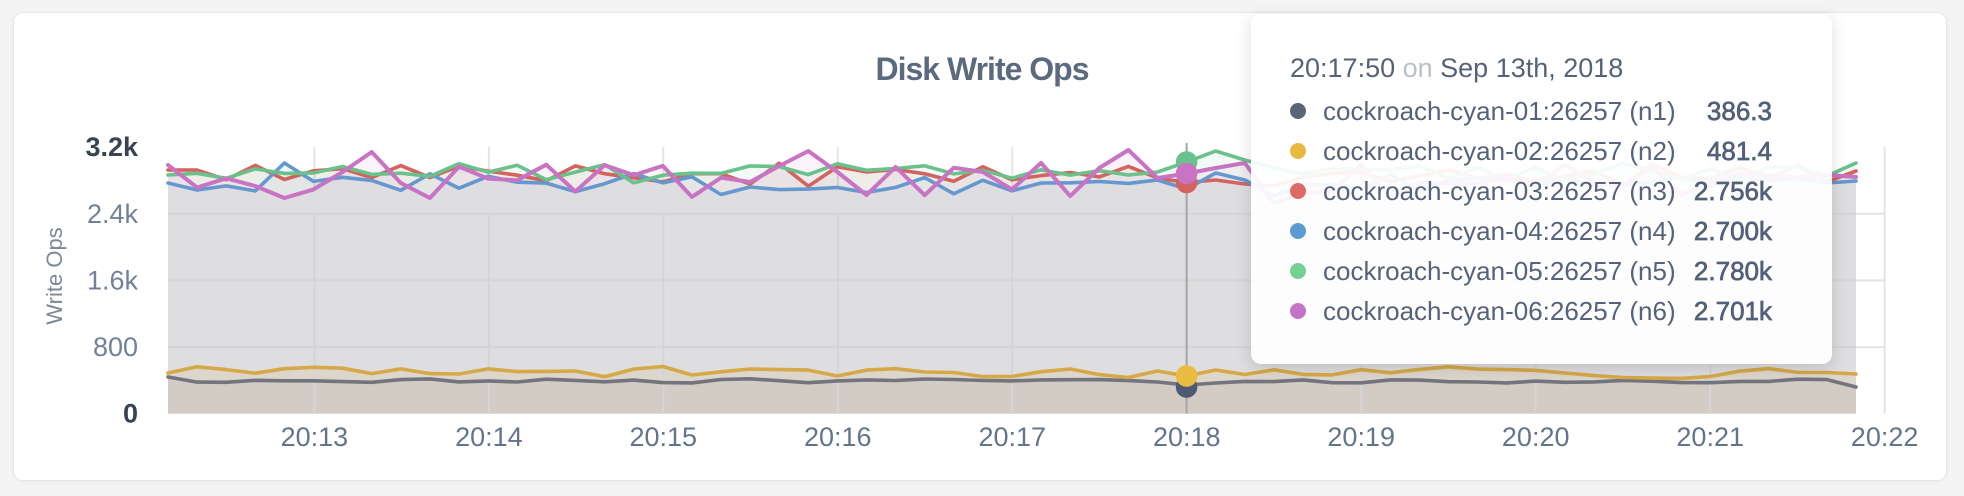 This screenshot has width=1964, height=496. What do you see at coordinates (113, 214) in the screenshot?
I see `svg-text: 2.4k` at bounding box center [113, 214].